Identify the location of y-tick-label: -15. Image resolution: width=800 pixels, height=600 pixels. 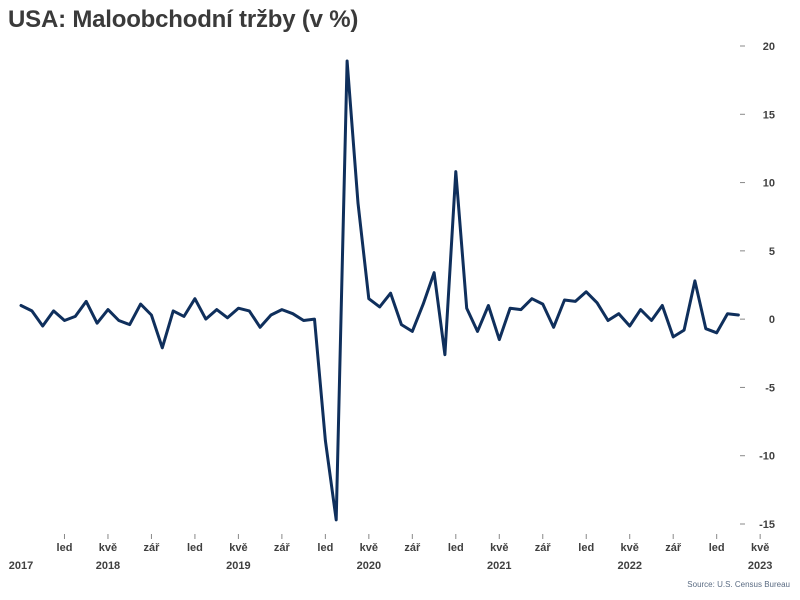
(767, 525).